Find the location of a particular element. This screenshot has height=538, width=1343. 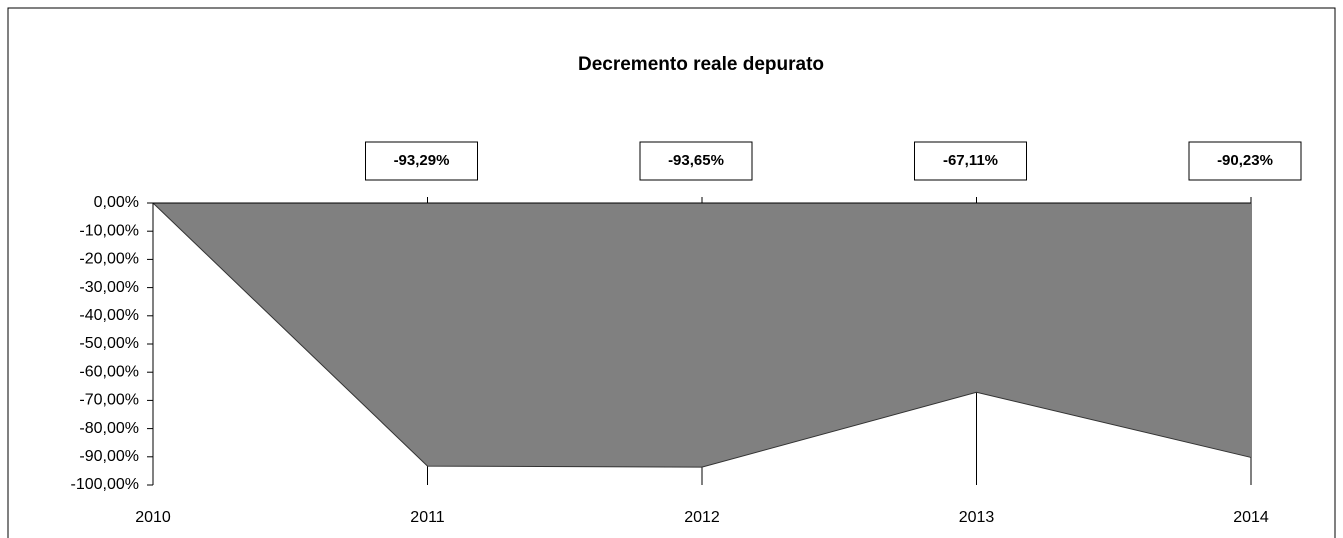

y-tick-label: -90,00% is located at coordinates (109, 456).